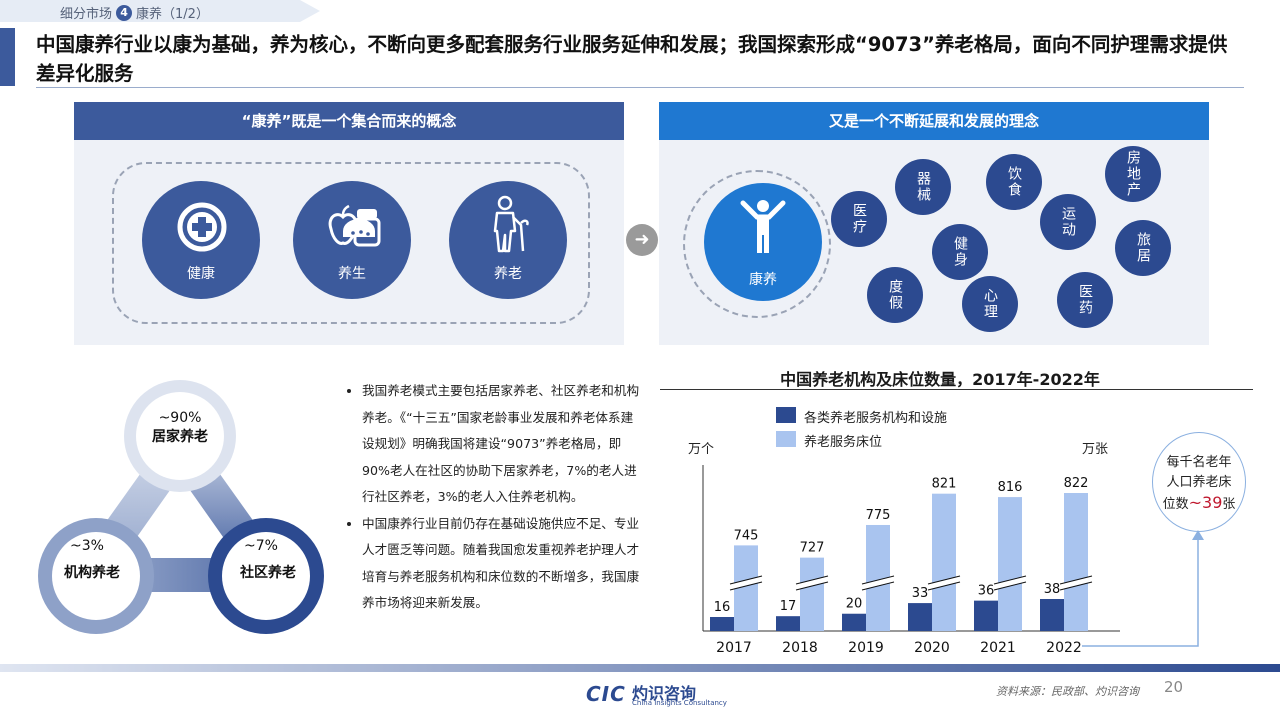 This screenshot has width=1280, height=720. What do you see at coordinates (1076, 580) in the screenshot?
I see `axis-break-line-top-2022` at bounding box center [1076, 580].